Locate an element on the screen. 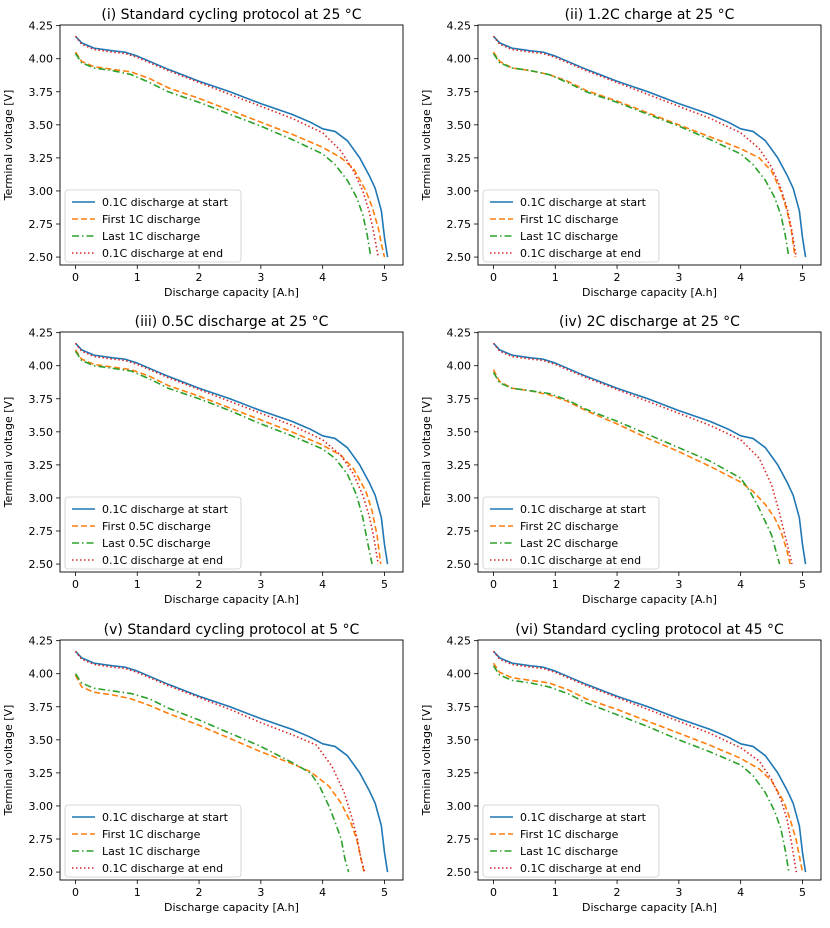 This screenshot has width=830, height=928. chart-title: (i) Standard cycling protocol at 25 °C is located at coordinates (231, 15).